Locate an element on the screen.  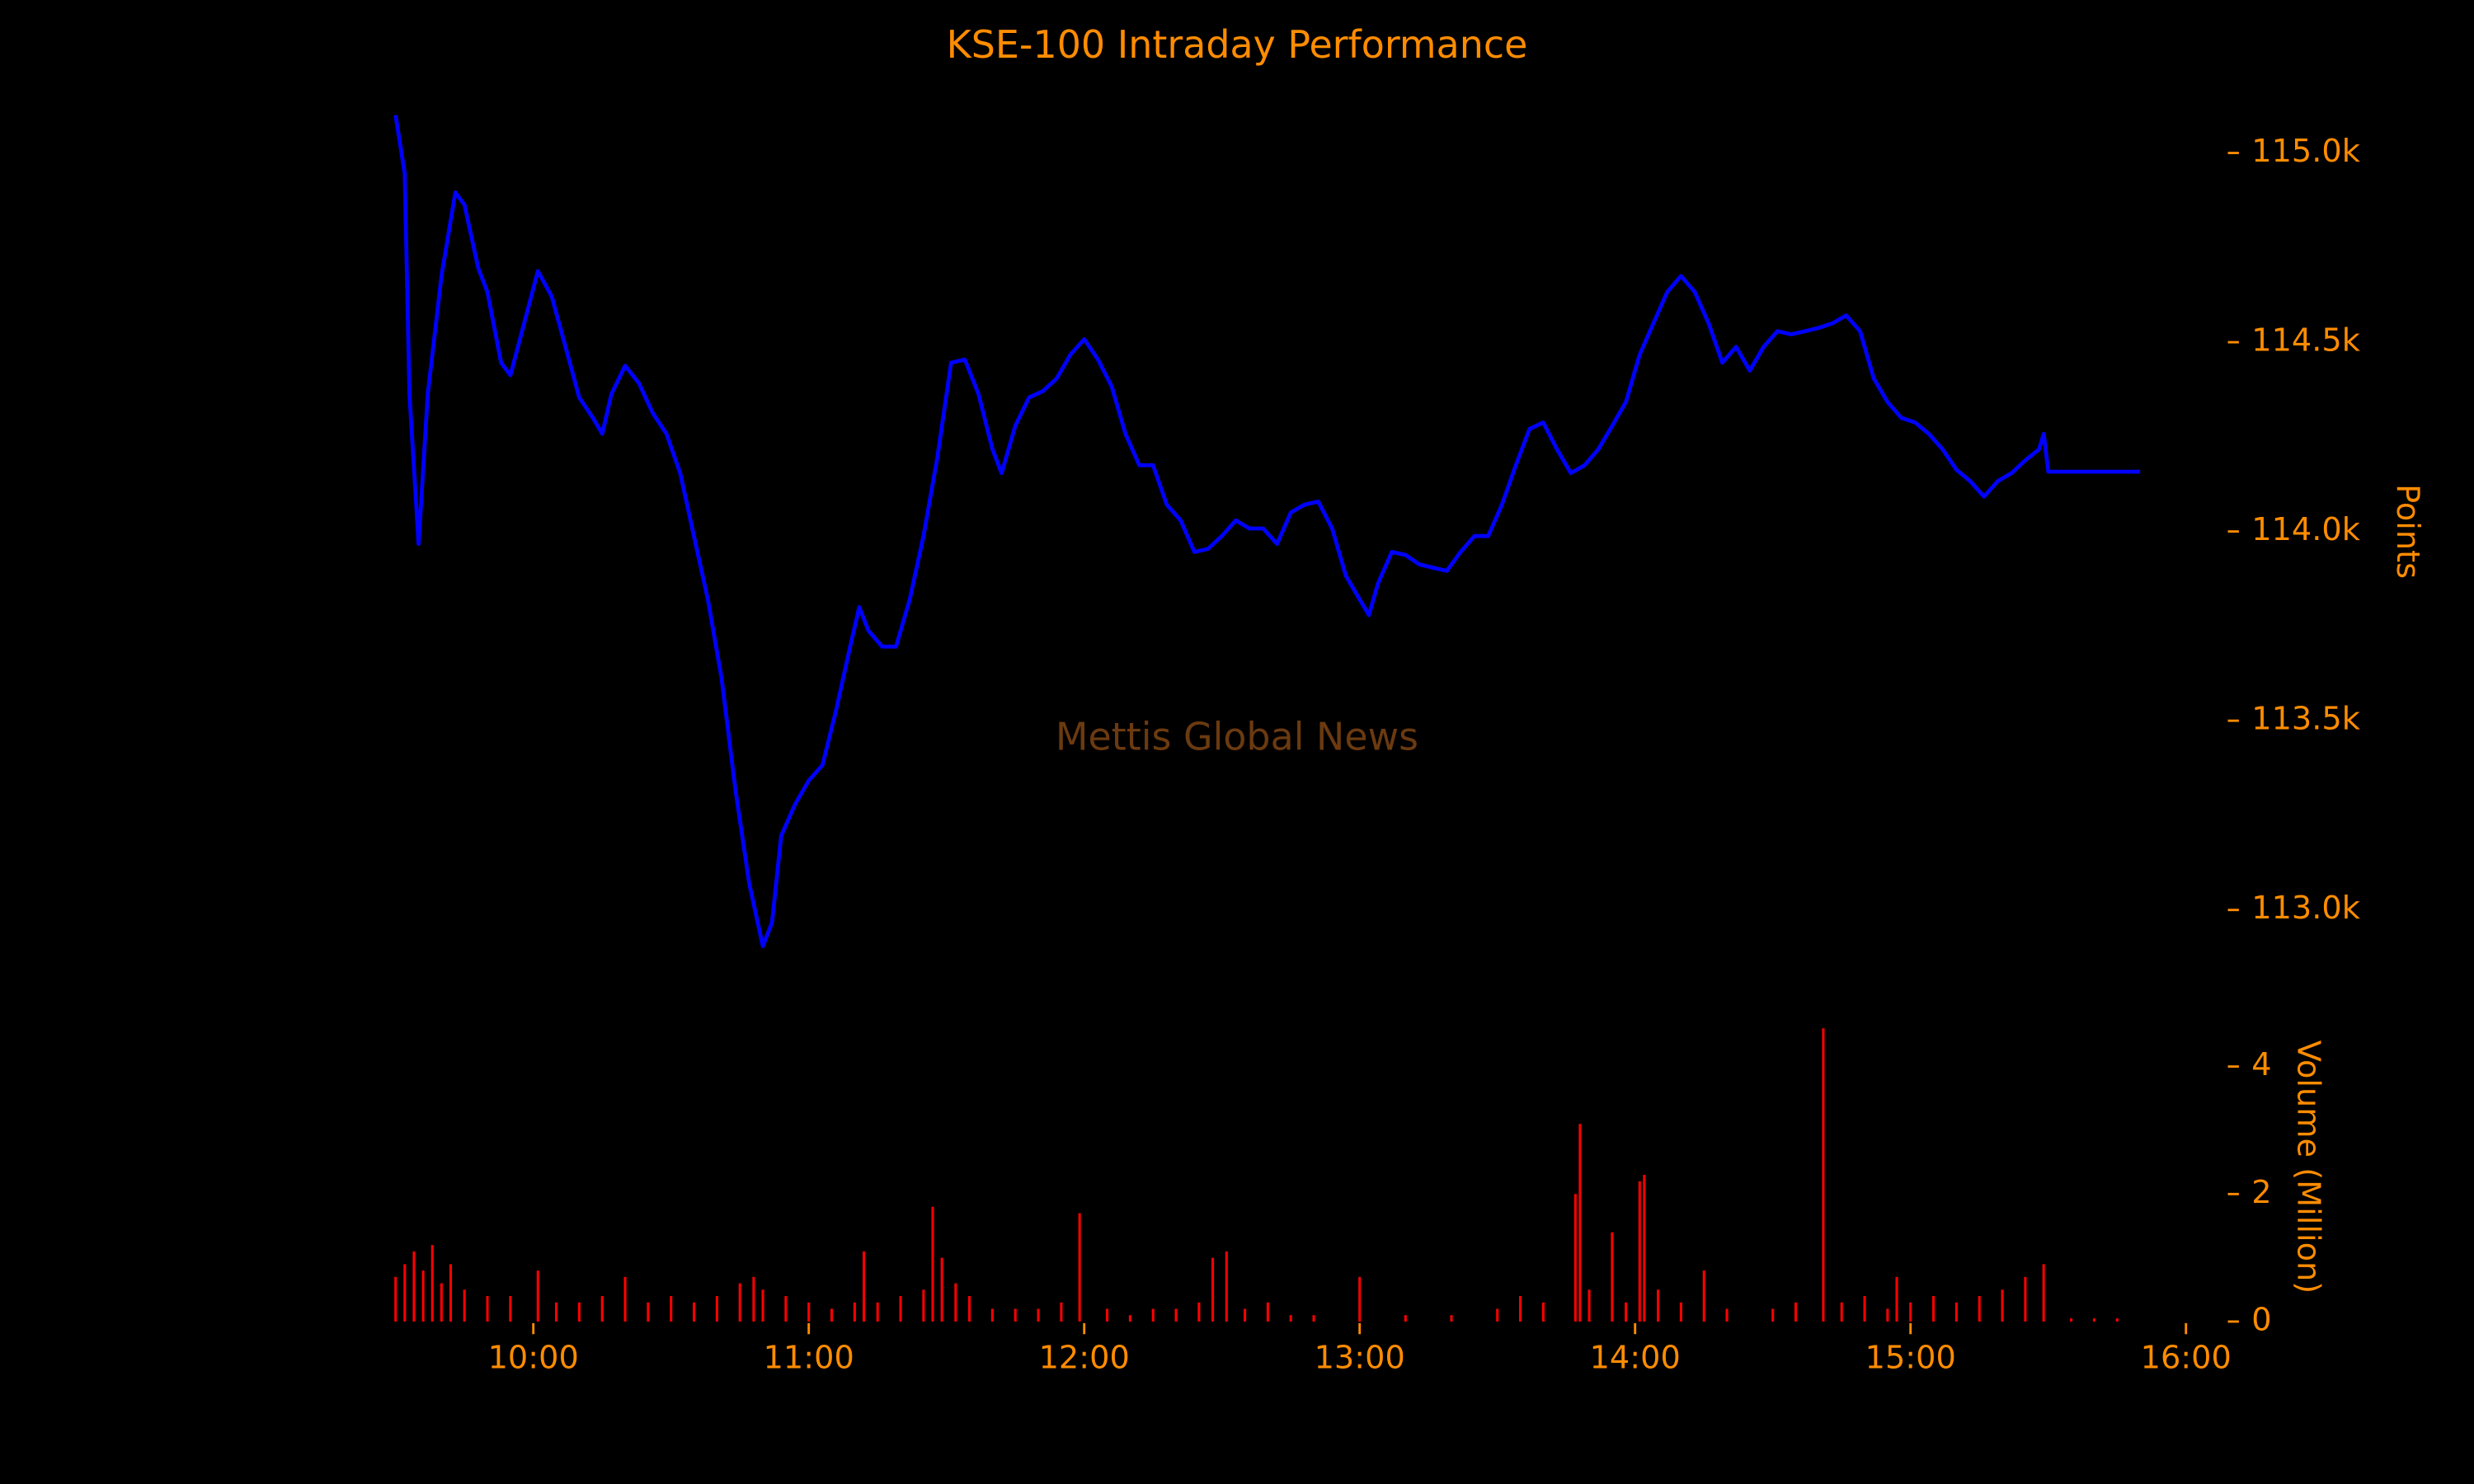
y-tick-label: 4 is located at coordinates (2261, 1064).